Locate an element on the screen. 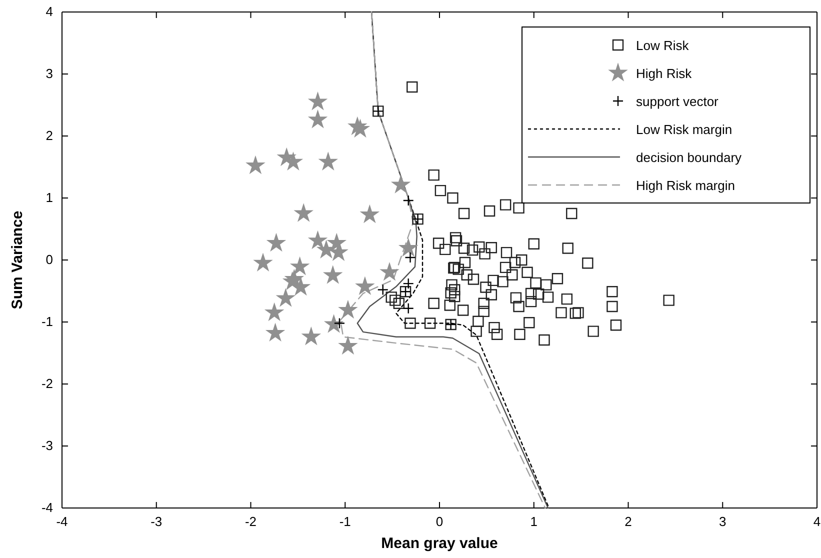 Image resolution: width=821 pixels, height=558 pixels. text: decision boundary is located at coordinates (689, 157).